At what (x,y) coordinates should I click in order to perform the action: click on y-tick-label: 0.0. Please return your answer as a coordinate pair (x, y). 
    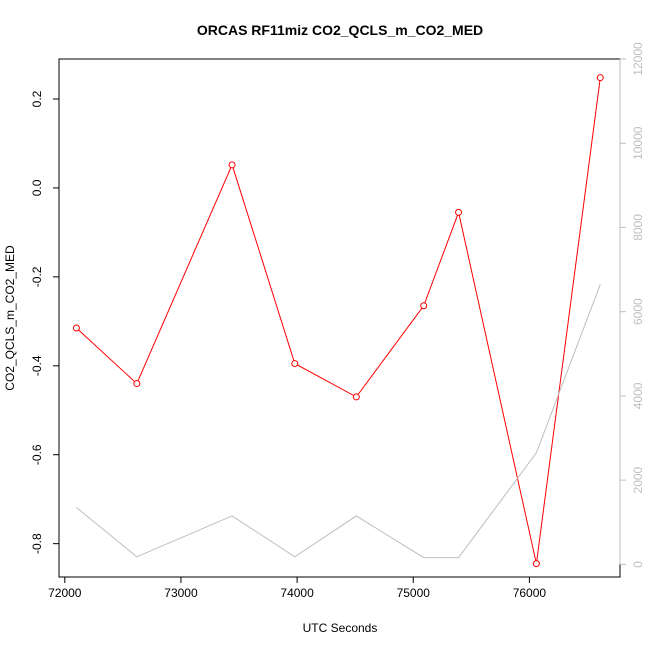
    Looking at the image, I should click on (37, 187).